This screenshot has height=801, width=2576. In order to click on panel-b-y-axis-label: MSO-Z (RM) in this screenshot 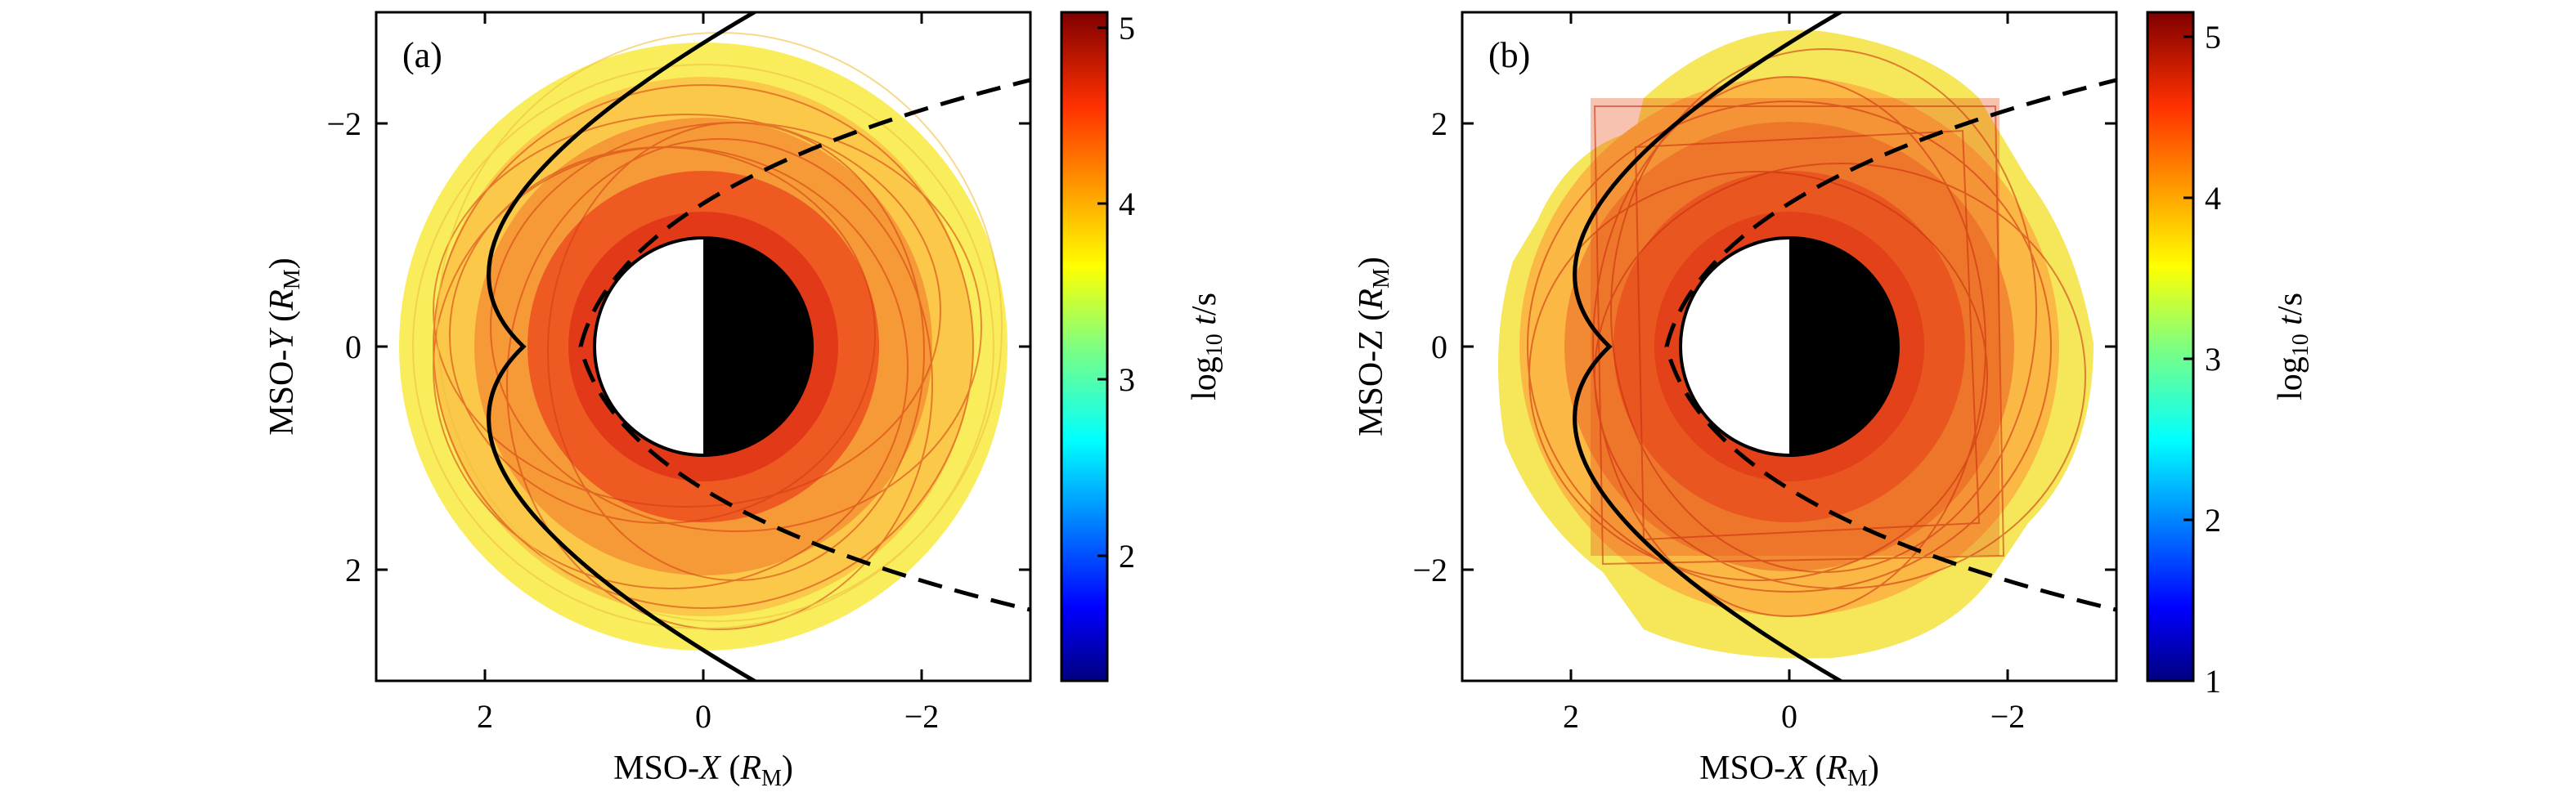, I will do `click(1373, 347)`.